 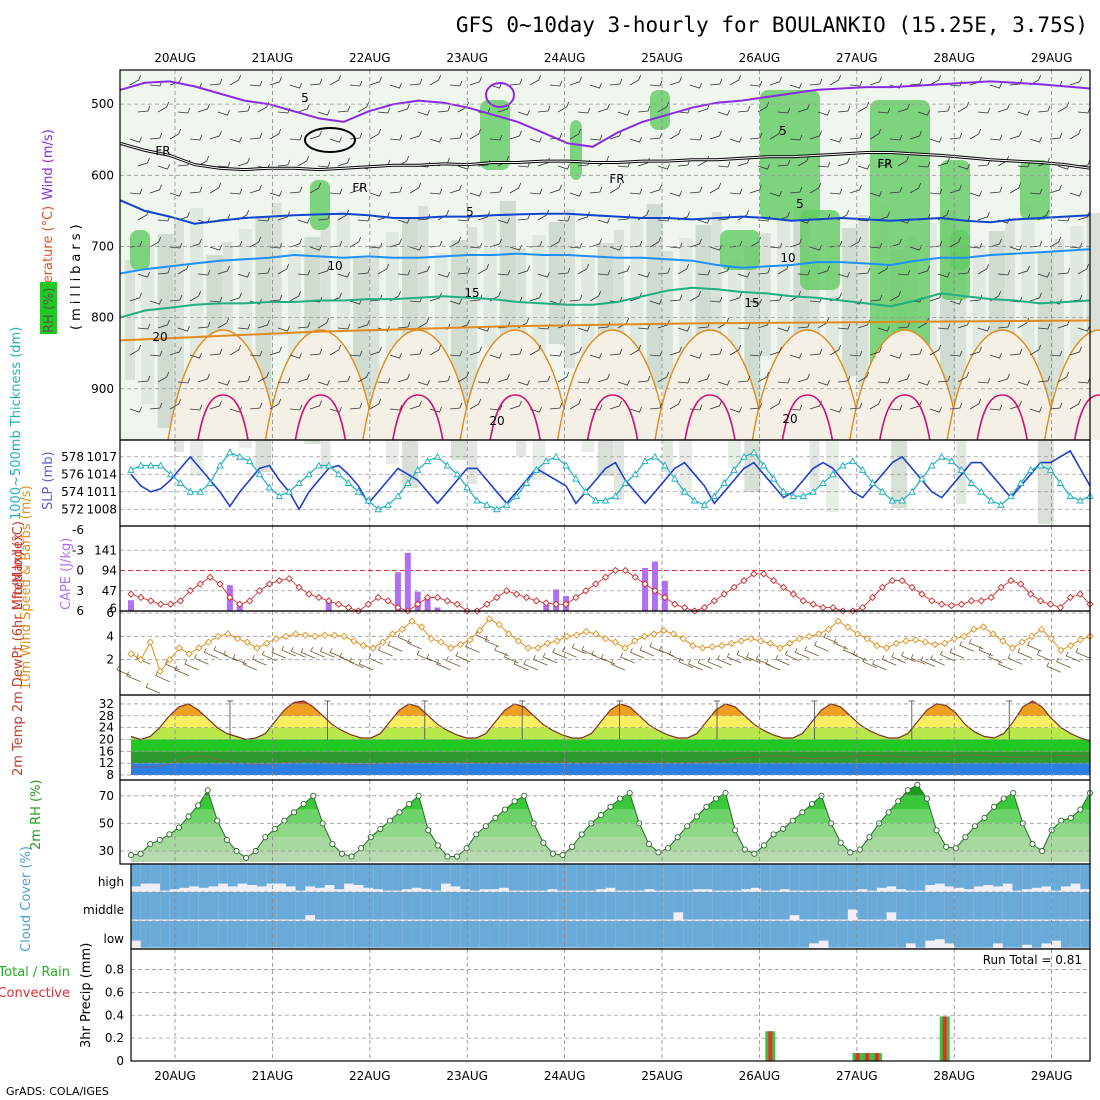 What do you see at coordinates (102, 246) in the screenshot?
I see `y-tick-label: 700` at bounding box center [102, 246].